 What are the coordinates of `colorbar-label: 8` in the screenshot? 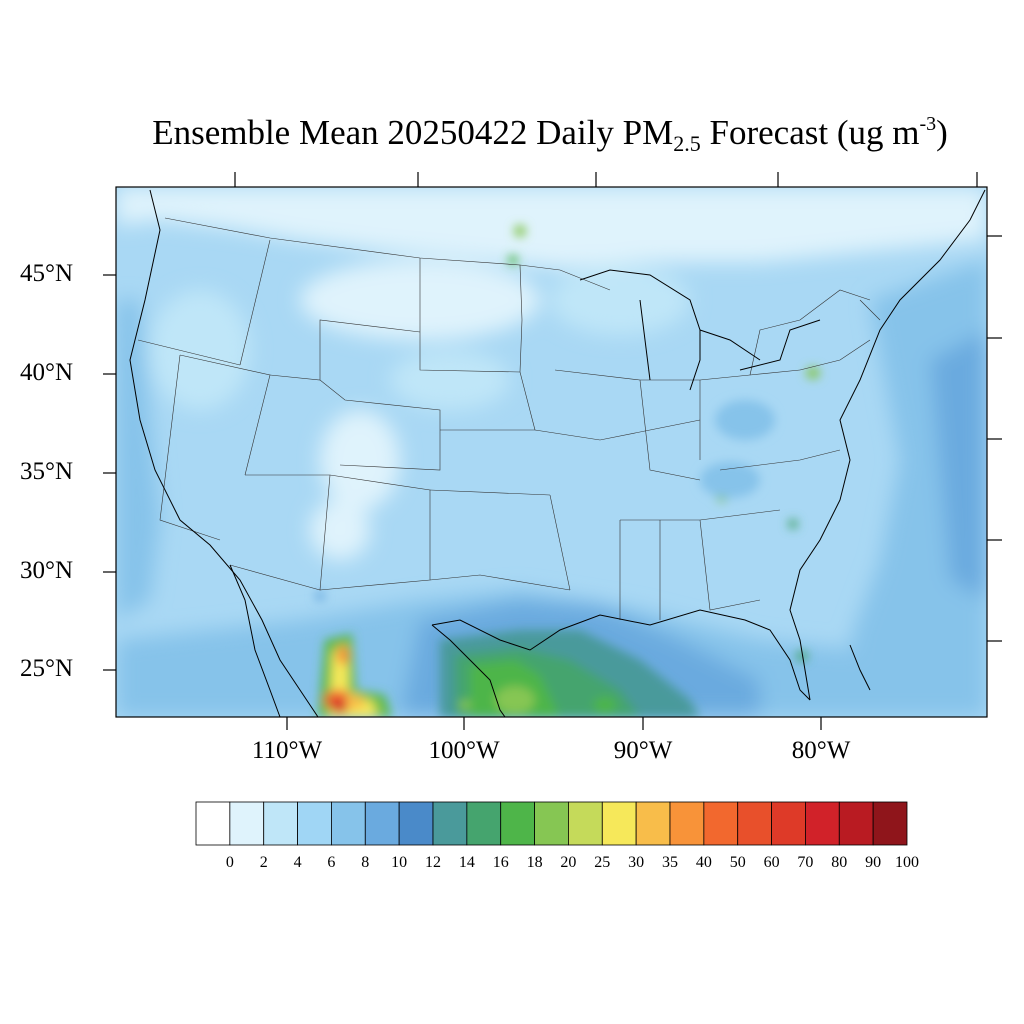 It's located at (365, 862).